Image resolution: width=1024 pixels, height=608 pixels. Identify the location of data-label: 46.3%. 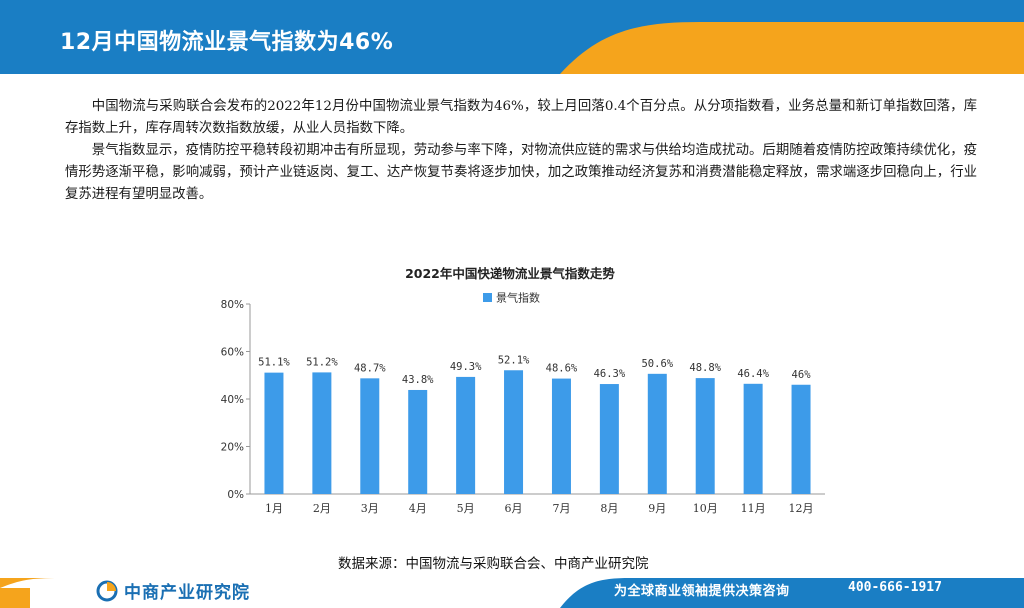
(610, 374).